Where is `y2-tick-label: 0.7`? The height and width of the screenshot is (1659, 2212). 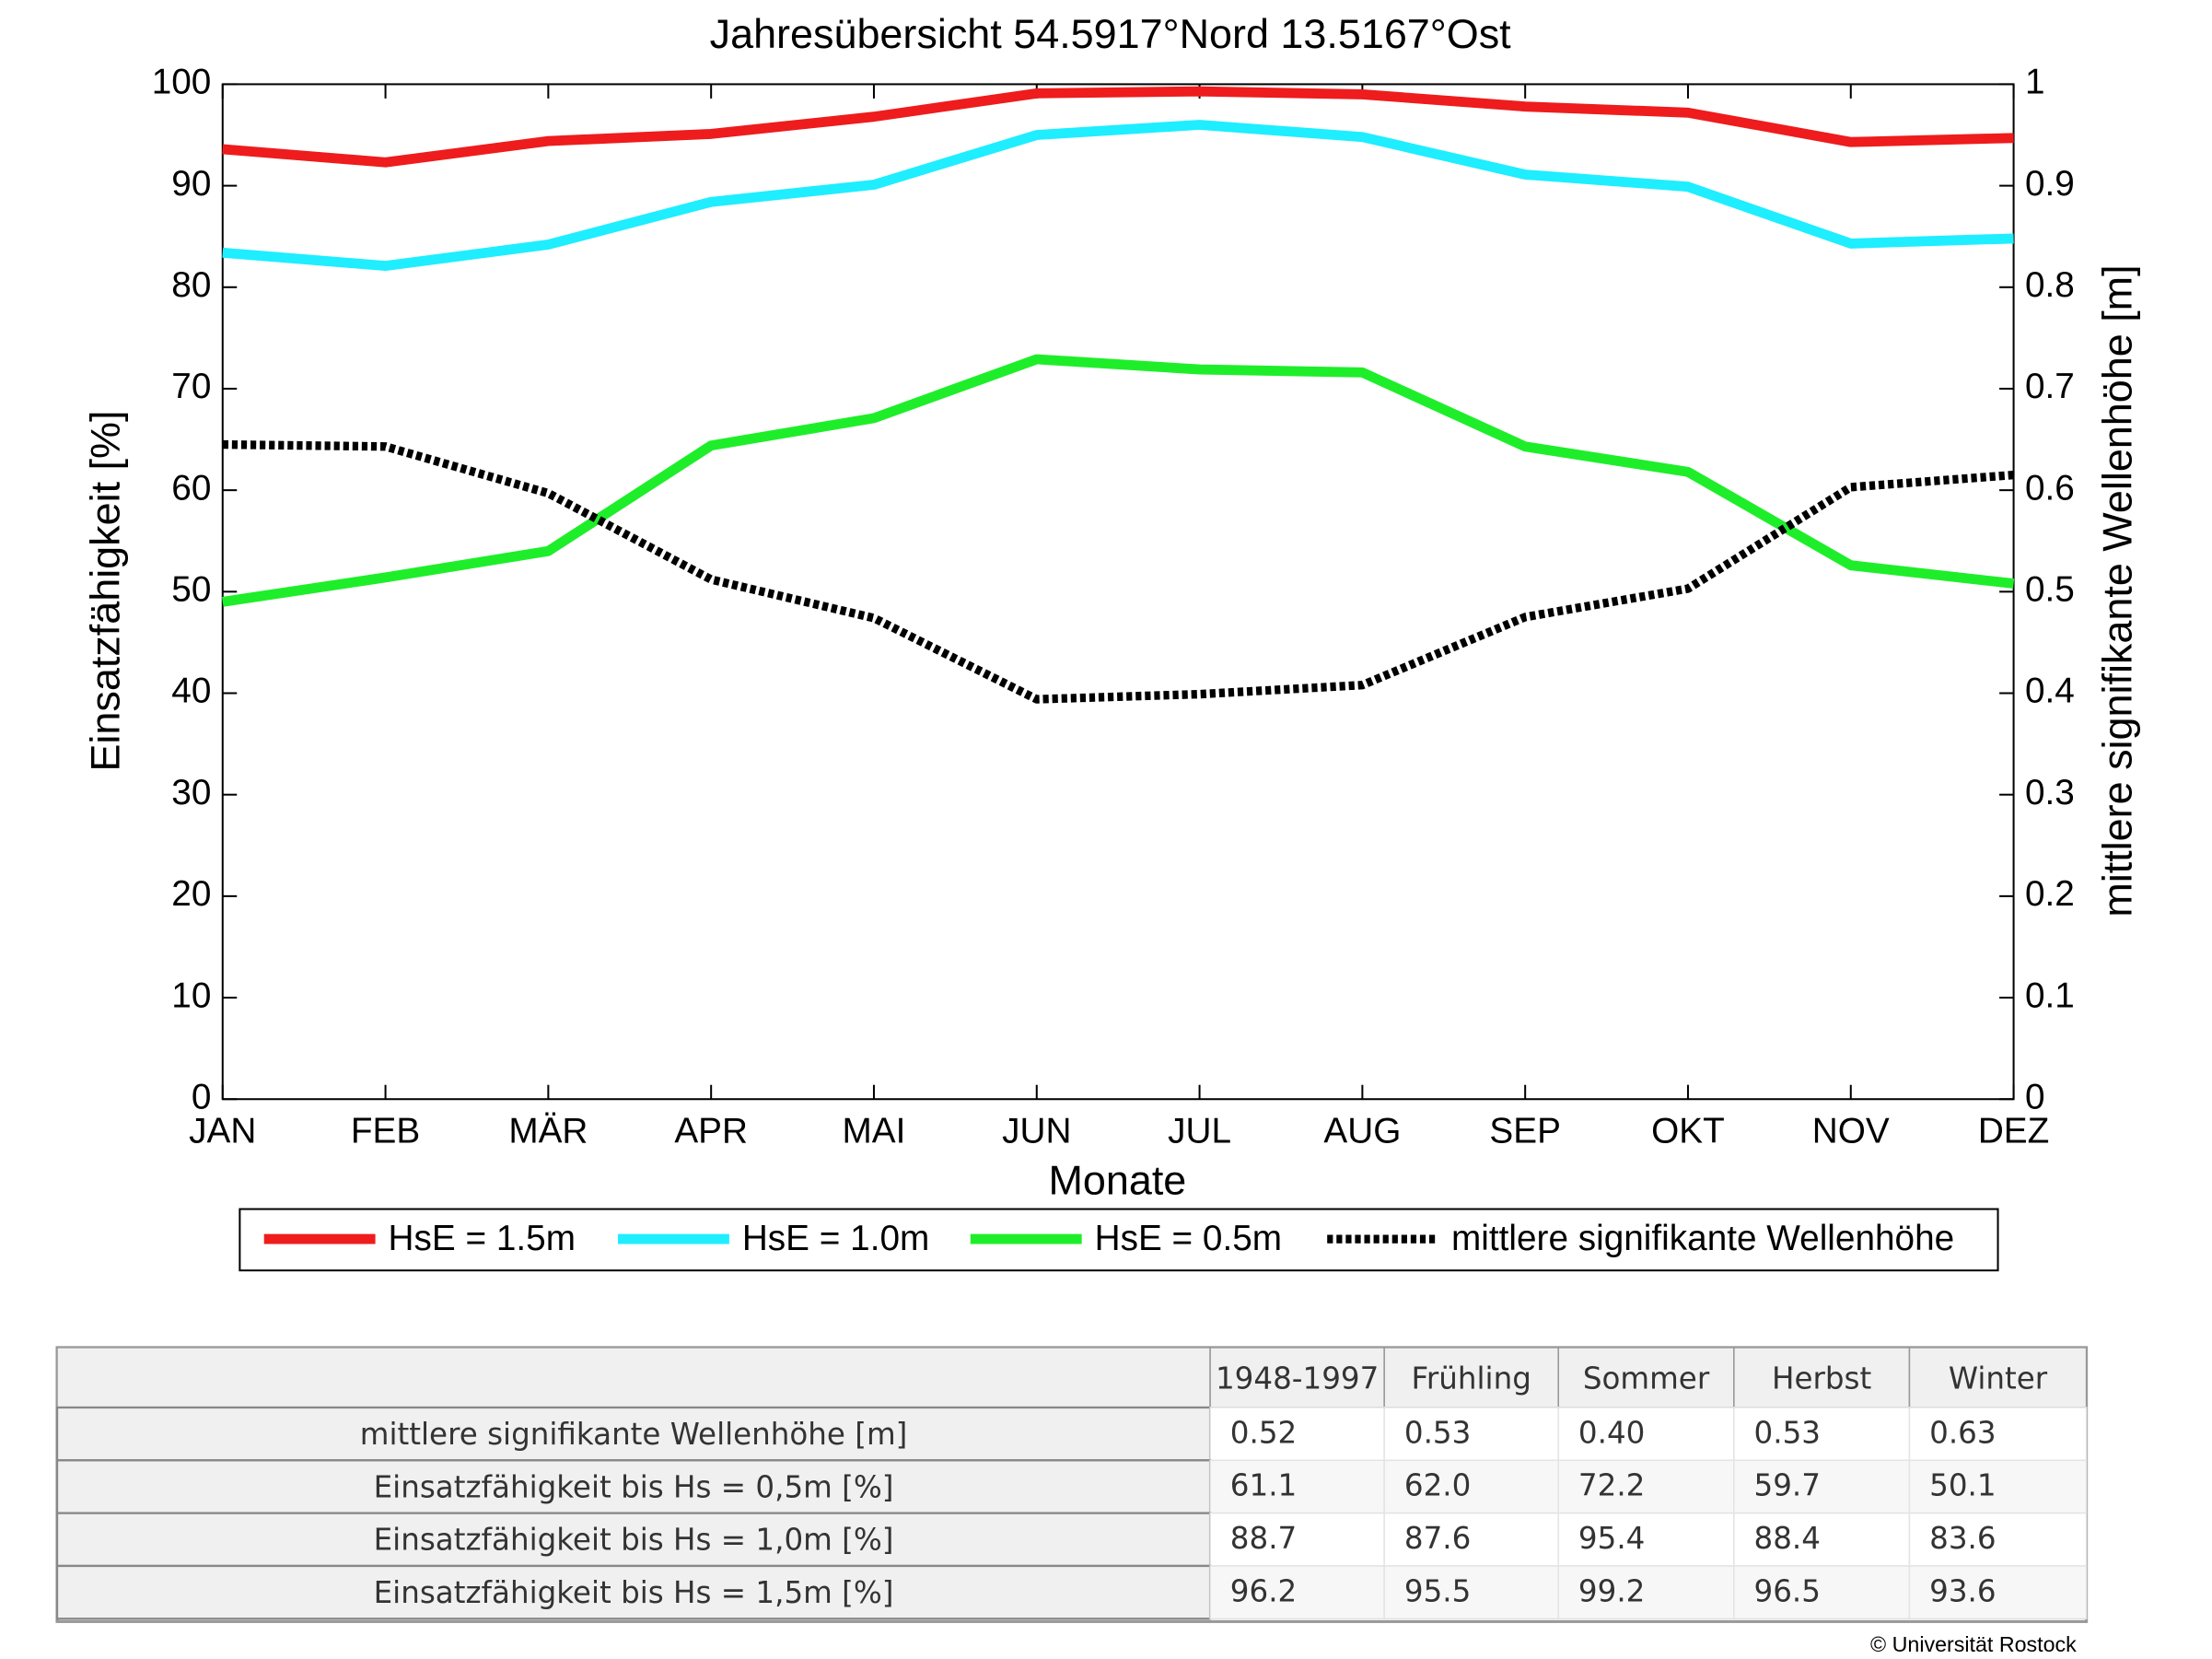
y2-tick-label: 0.7 is located at coordinates (2050, 386).